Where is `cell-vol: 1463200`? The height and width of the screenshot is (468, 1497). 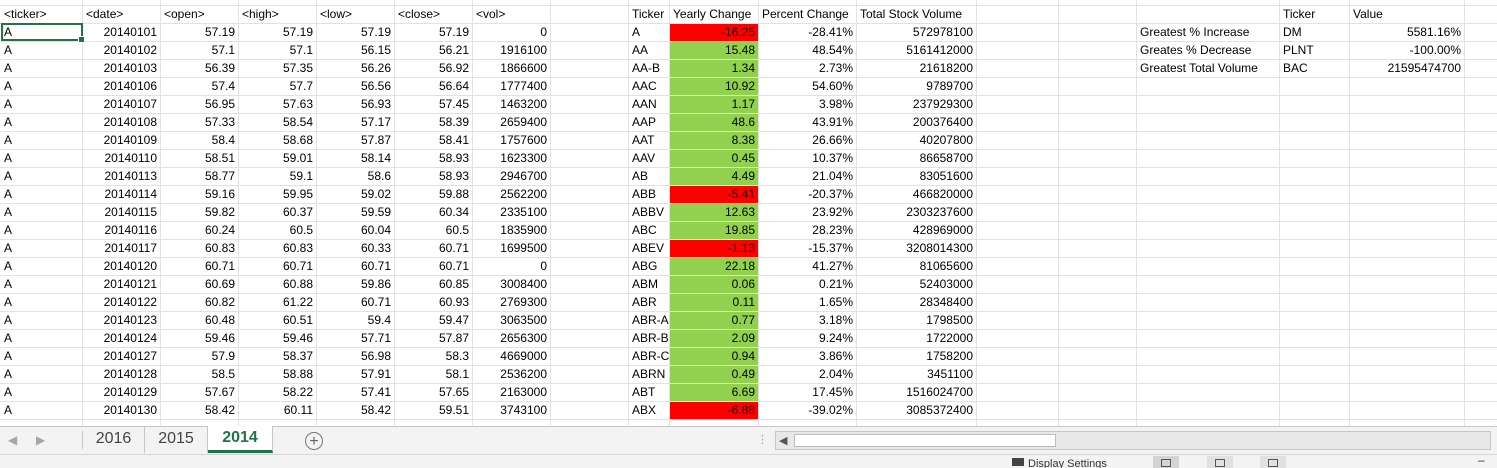
cell-vol: 1463200 is located at coordinates (523, 104).